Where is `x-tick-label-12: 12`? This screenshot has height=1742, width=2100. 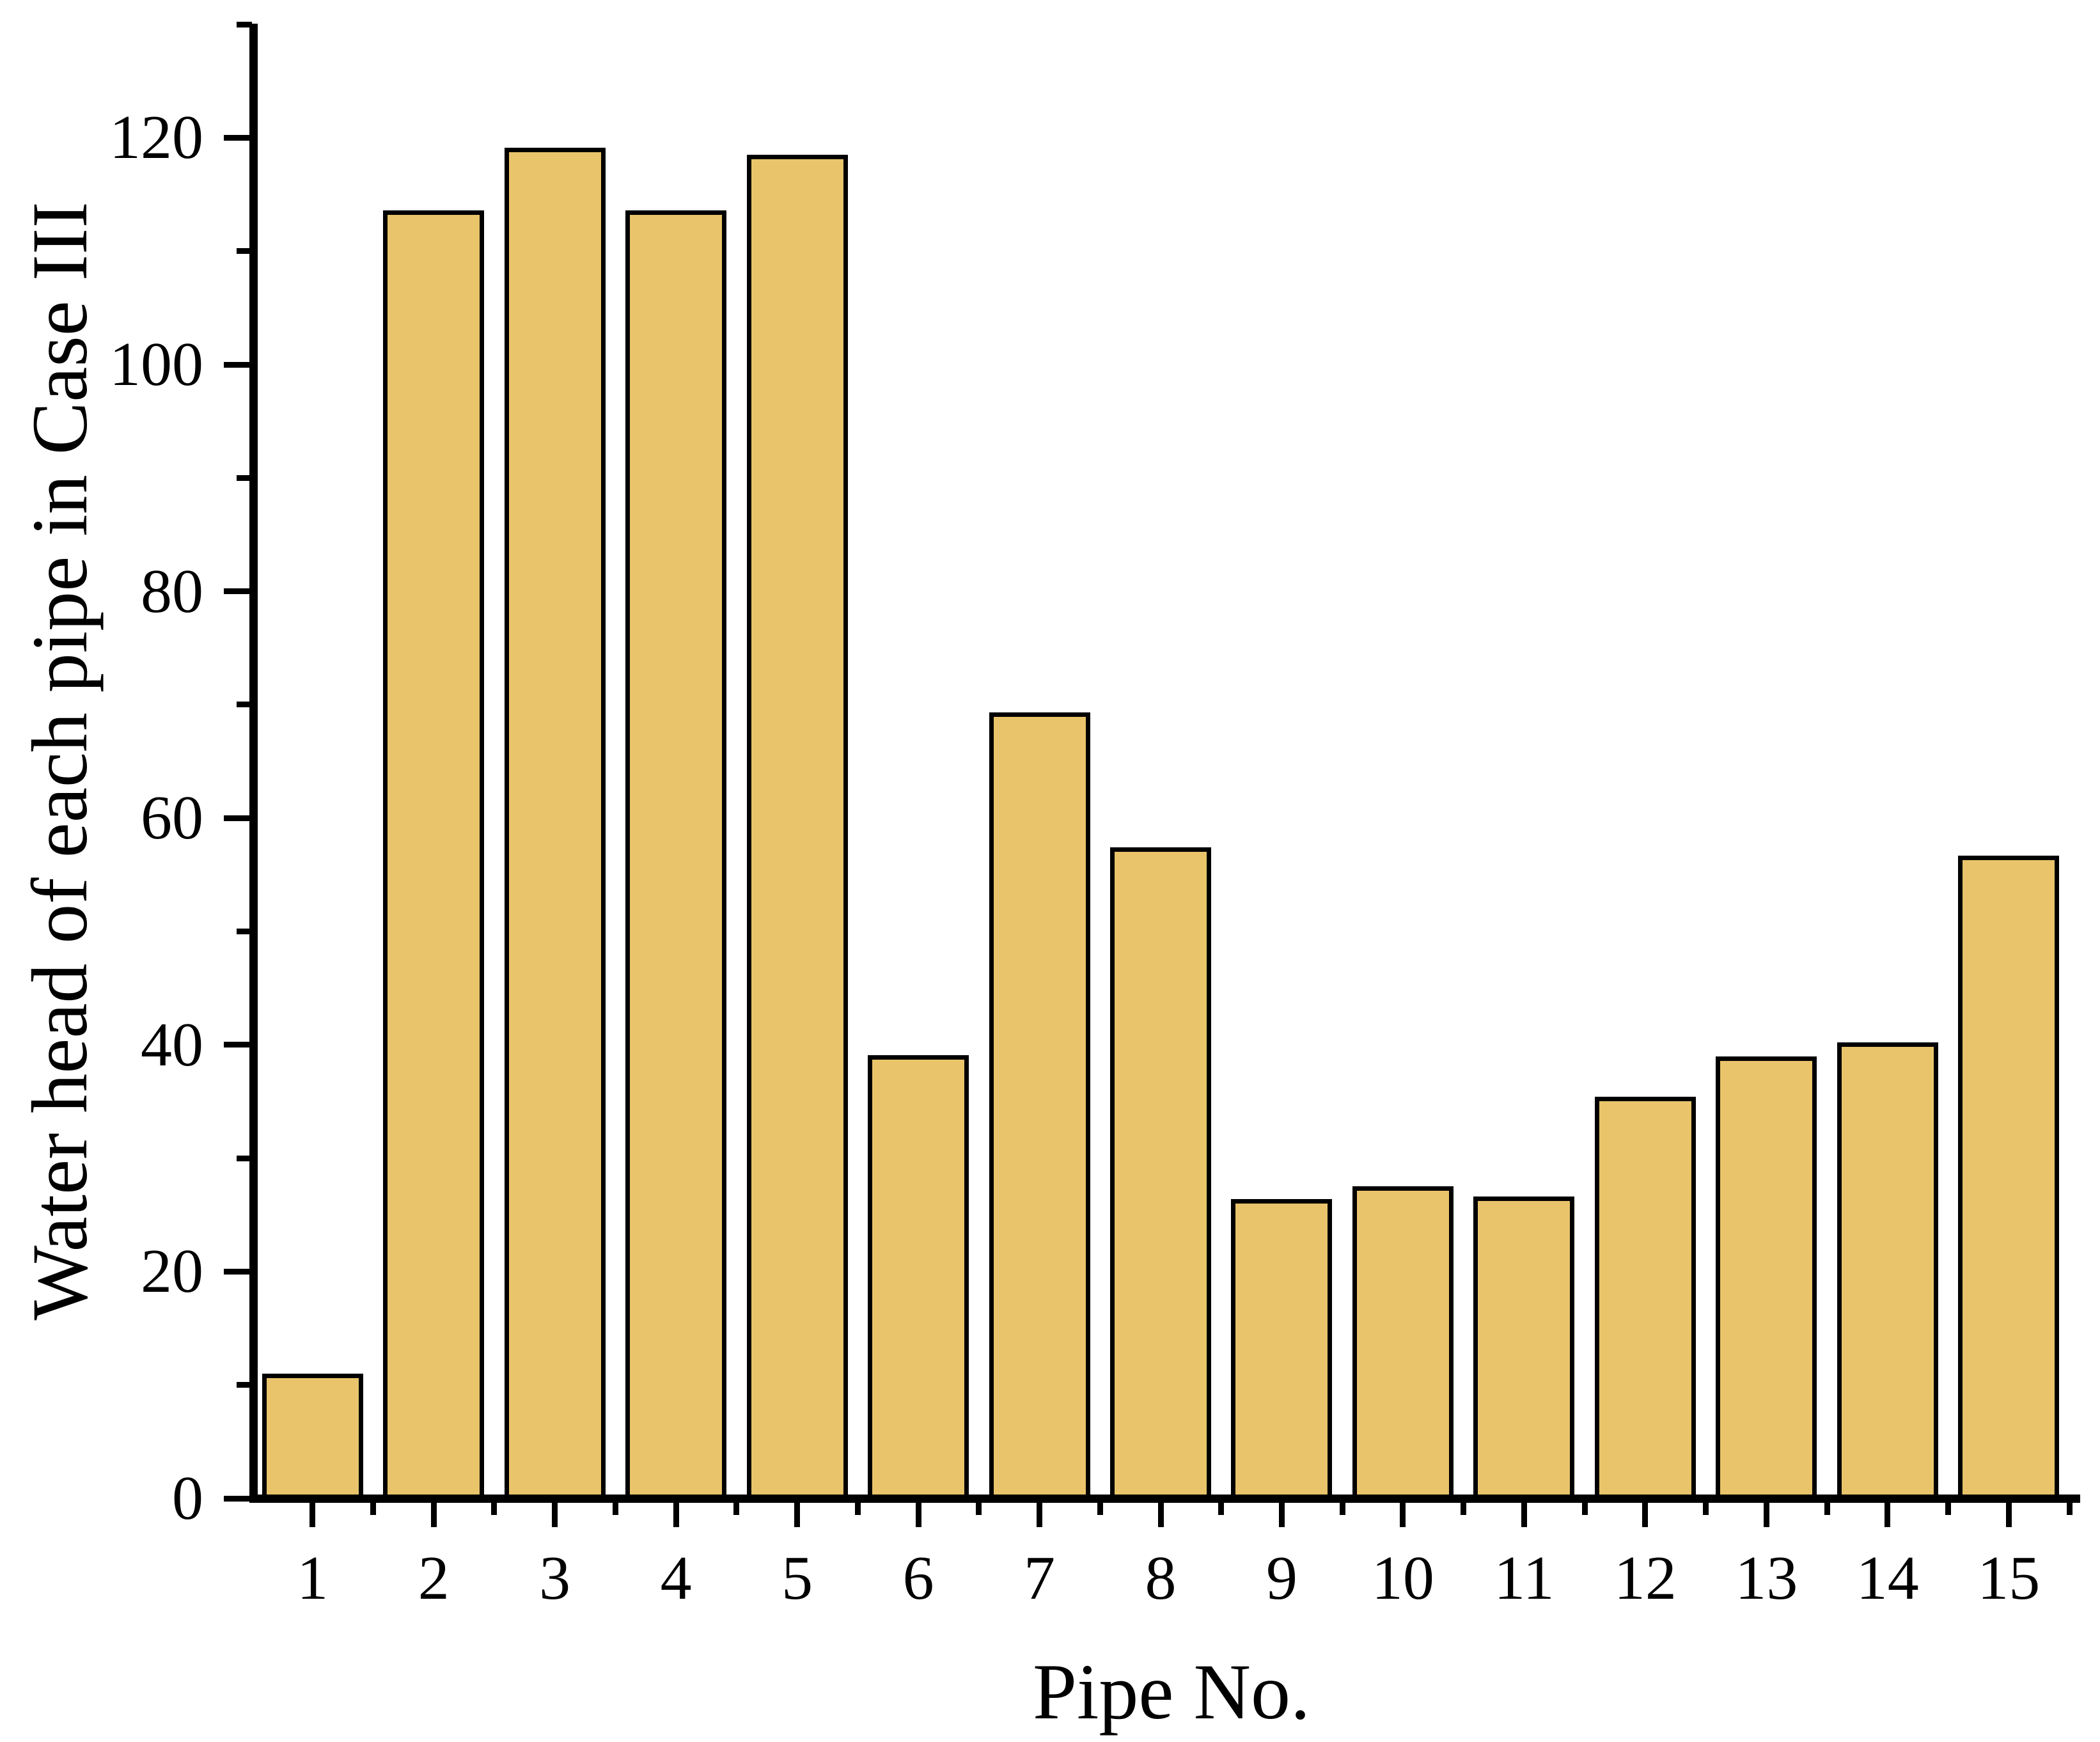
x-tick-label-12: 12 is located at coordinates (1645, 1578).